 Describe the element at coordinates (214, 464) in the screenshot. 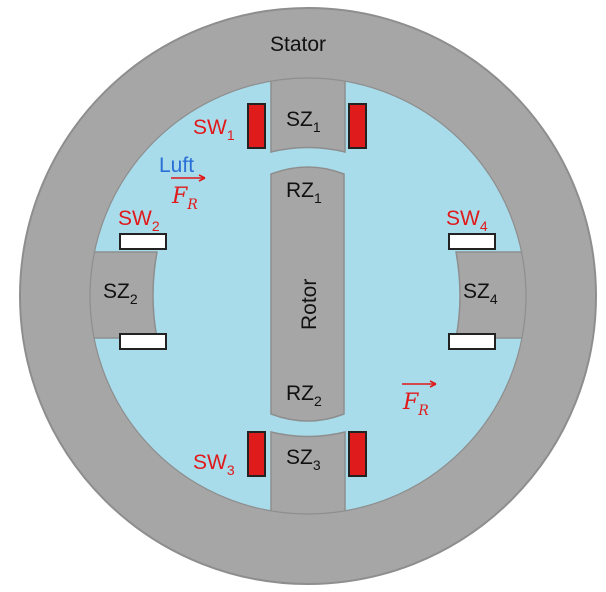

I see `sw3-label: SW3` at that location.